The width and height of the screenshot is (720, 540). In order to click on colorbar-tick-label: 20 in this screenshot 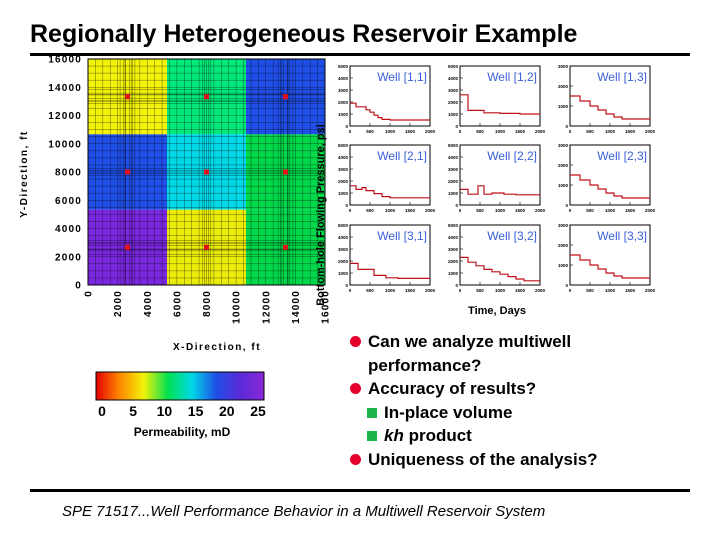, I will do `click(227, 411)`.